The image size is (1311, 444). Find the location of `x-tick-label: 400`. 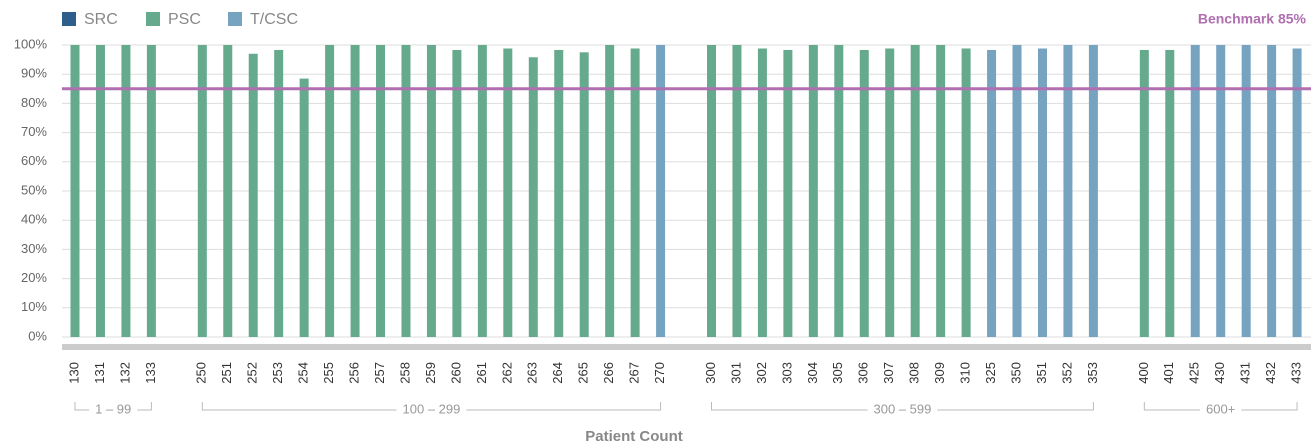

x-tick-label: 400 is located at coordinates (1143, 373).